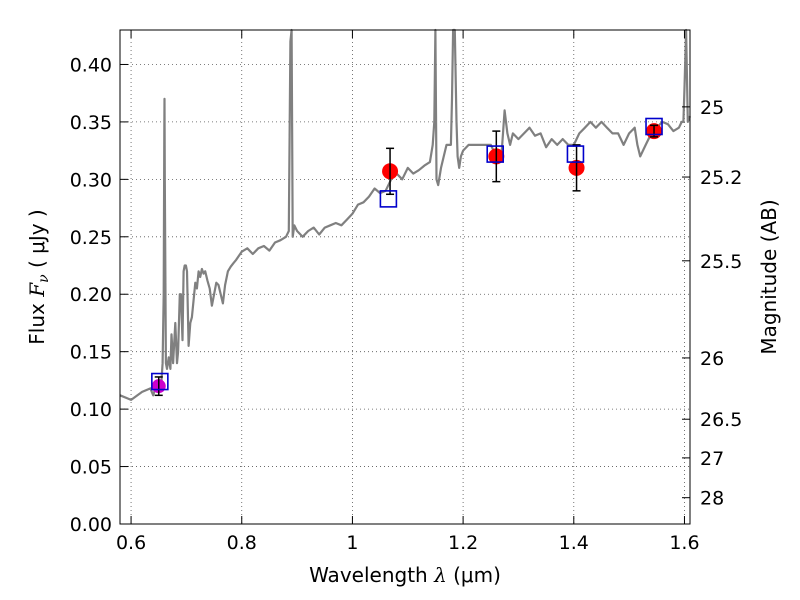  What do you see at coordinates (37, 321) in the screenshot?
I see `y-axis-label-prefix: Flux` at bounding box center [37, 321].